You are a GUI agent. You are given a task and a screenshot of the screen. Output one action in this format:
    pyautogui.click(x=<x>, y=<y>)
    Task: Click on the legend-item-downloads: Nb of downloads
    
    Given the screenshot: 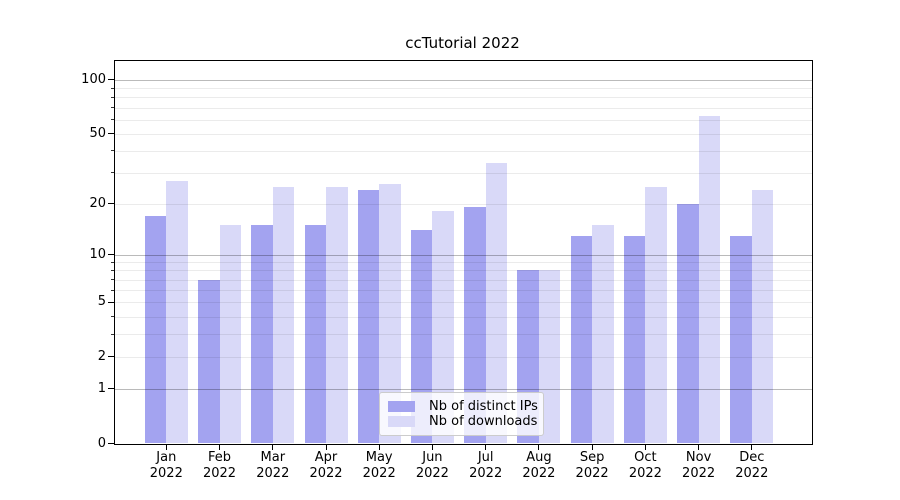 What is the action you would take?
    pyautogui.click(x=463, y=421)
    